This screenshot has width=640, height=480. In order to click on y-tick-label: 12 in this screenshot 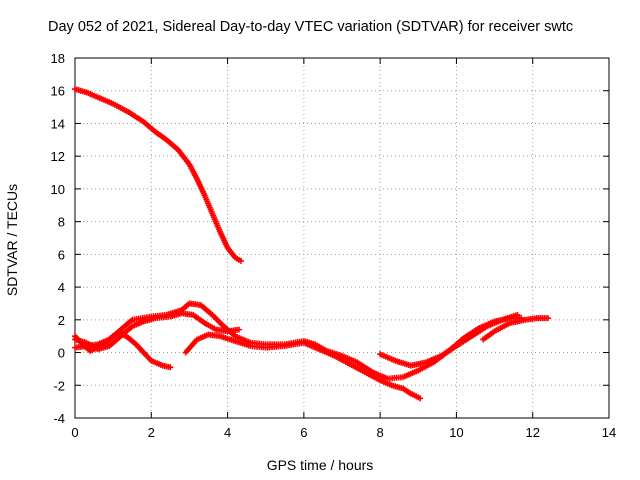, I will do `click(58, 156)`.